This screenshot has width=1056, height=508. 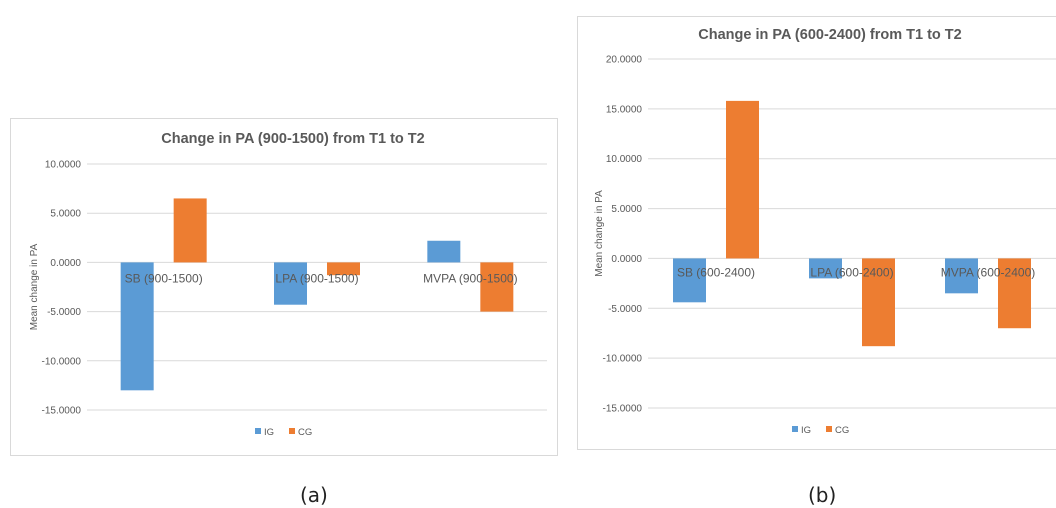 I want to click on category-label: LPA (600-2400), so click(x=851, y=272).